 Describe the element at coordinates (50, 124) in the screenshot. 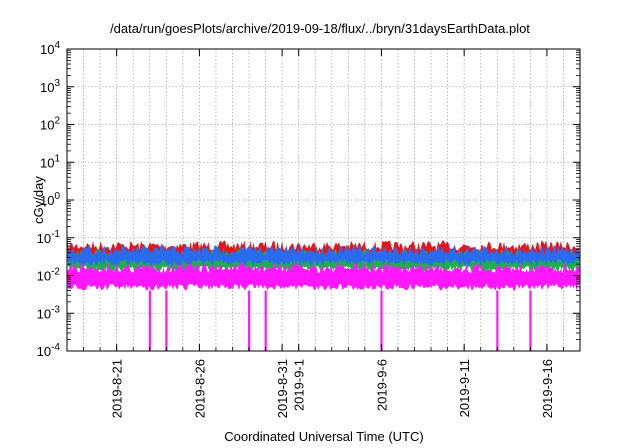

I see `y-tick-label: 10²` at that location.